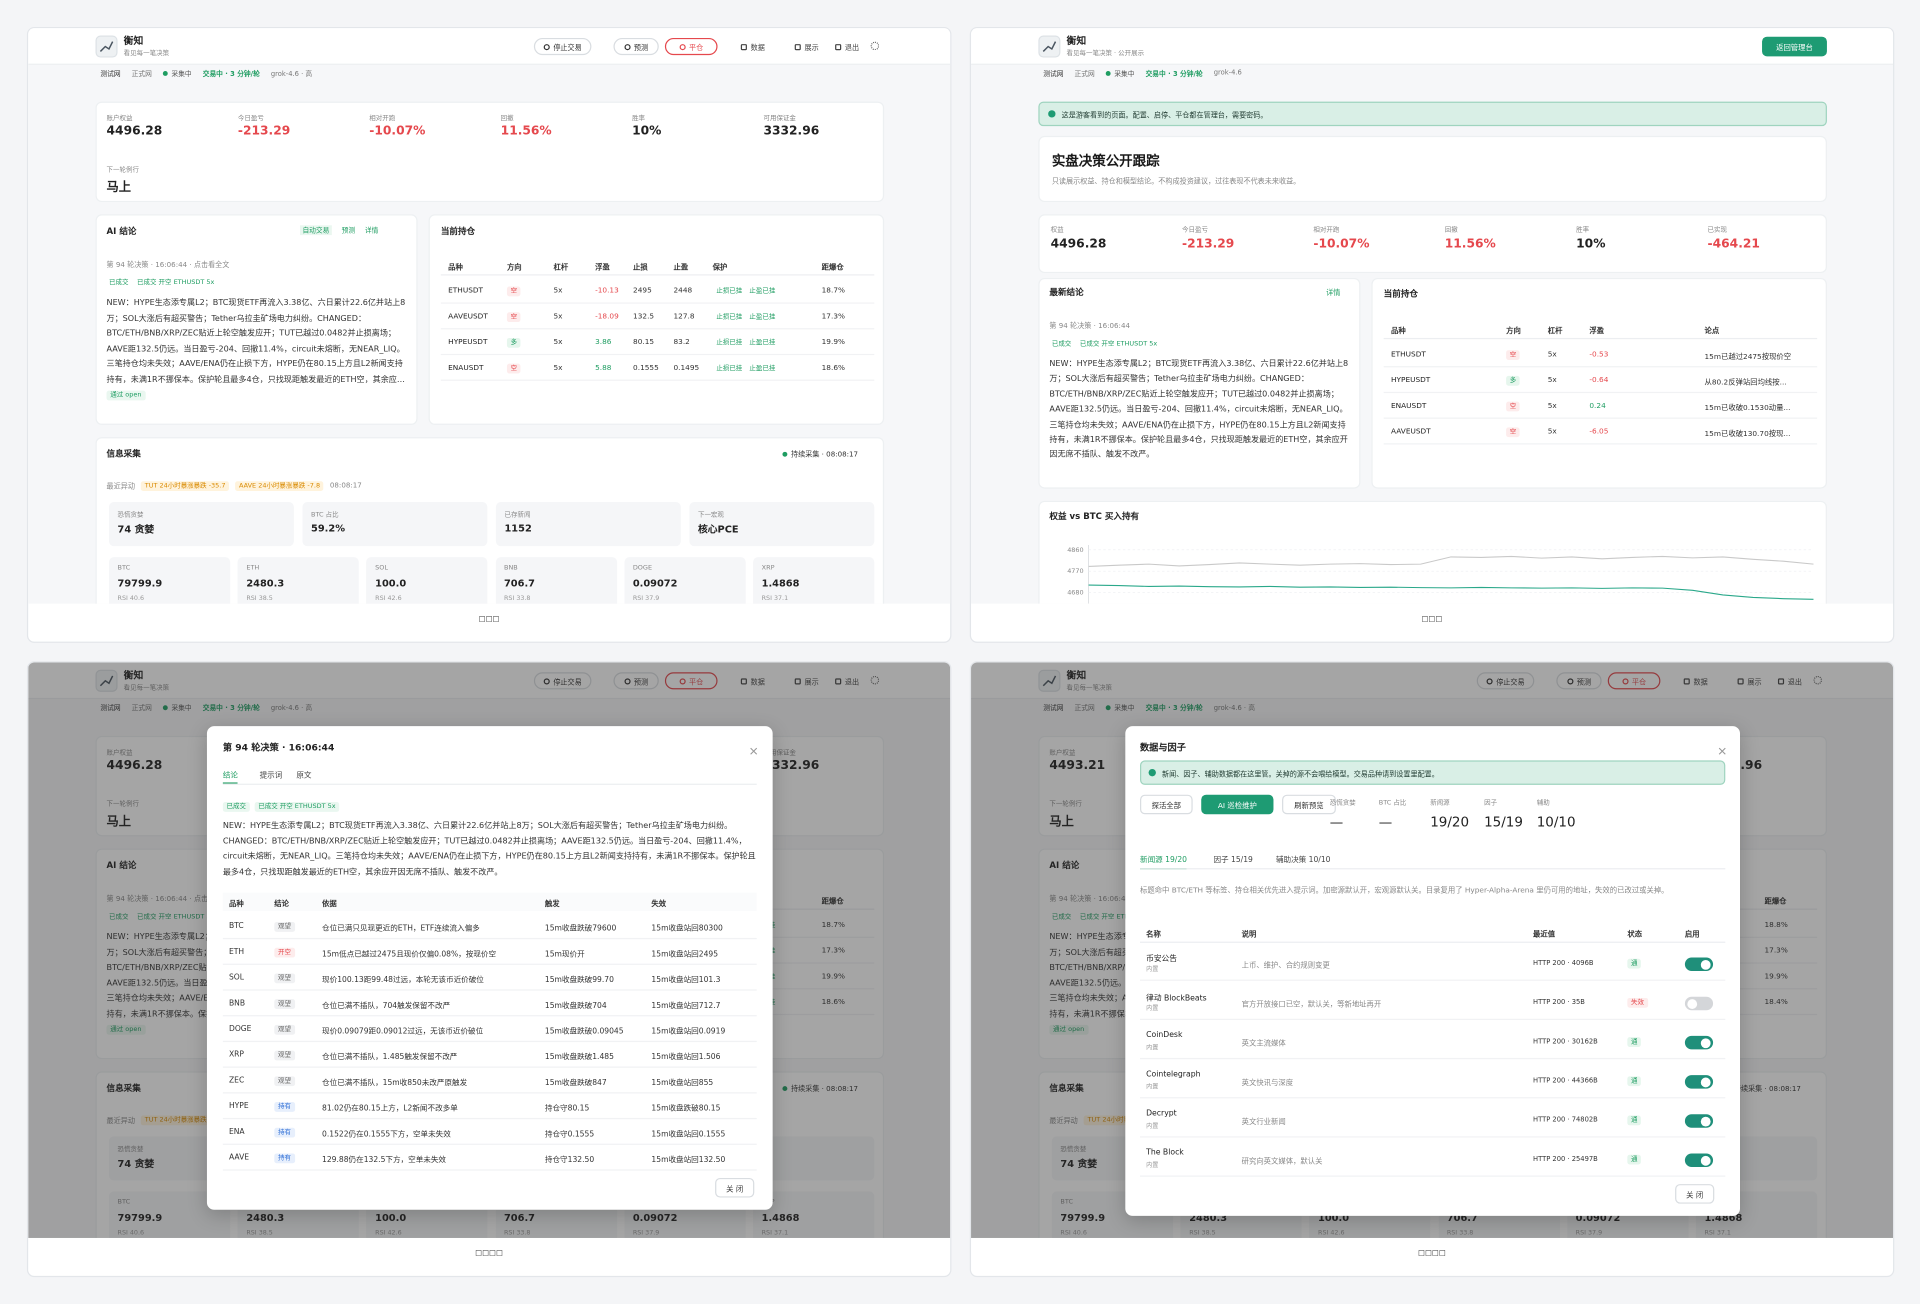 The height and width of the screenshot is (1304, 1920). What do you see at coordinates (455, 267) in the screenshot?
I see `column-header: 品种` at bounding box center [455, 267].